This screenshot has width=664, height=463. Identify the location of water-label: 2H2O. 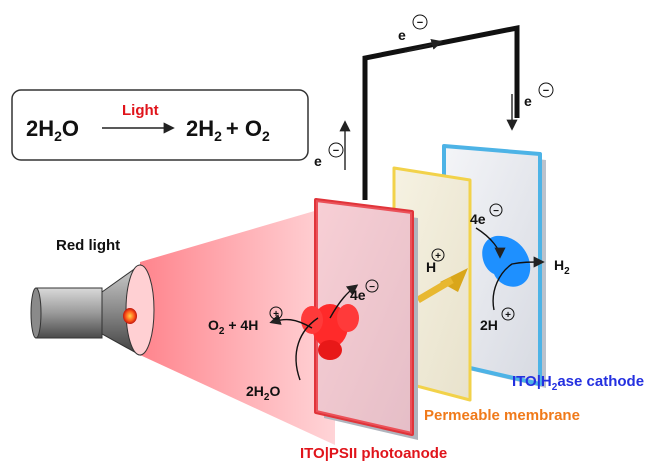
(263, 393).